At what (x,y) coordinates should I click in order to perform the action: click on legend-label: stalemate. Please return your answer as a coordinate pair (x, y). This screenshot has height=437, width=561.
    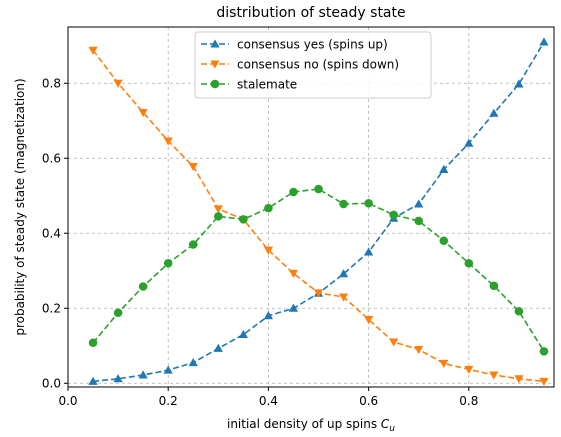
    Looking at the image, I should click on (267, 85).